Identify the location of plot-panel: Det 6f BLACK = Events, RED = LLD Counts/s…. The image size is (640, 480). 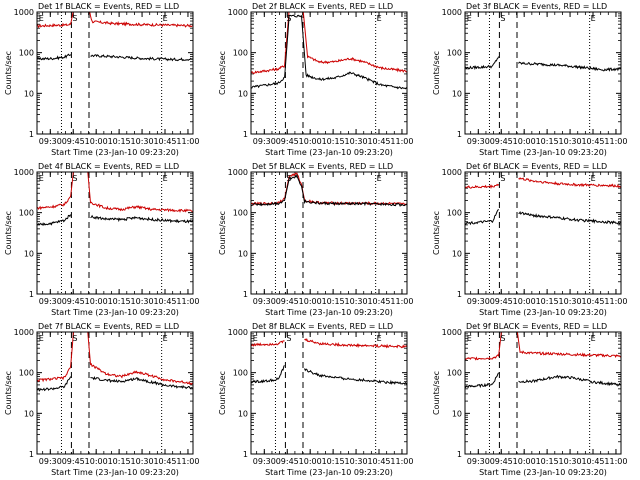
(529, 239).